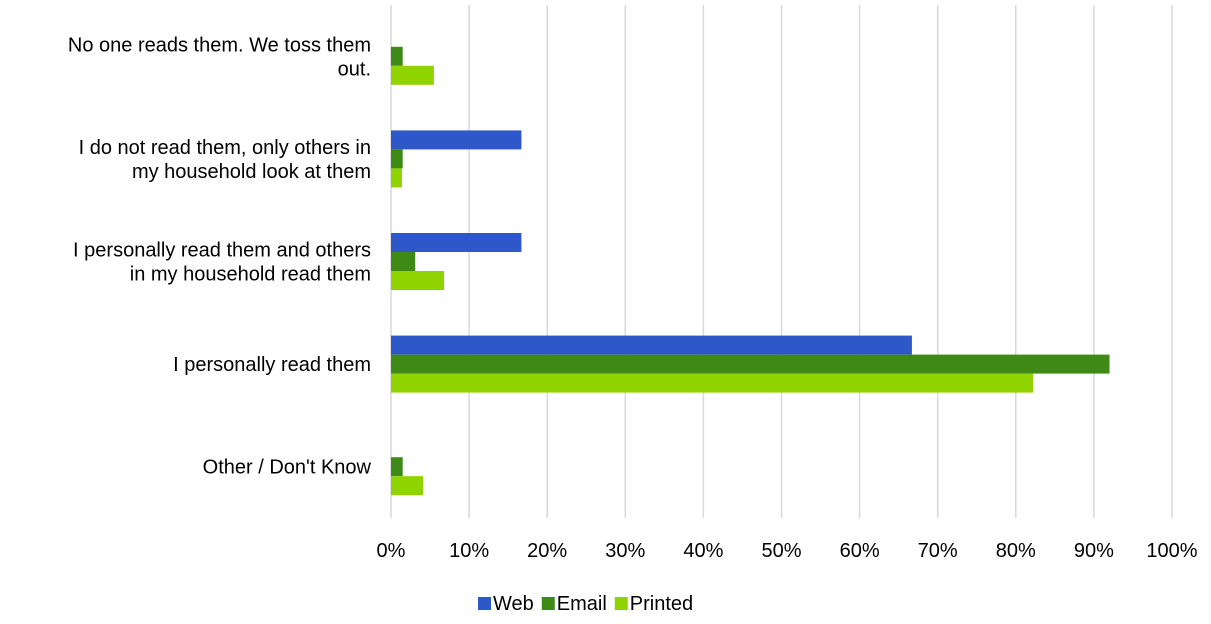 The image size is (1211, 624). Describe the element at coordinates (469, 551) in the screenshot. I see `x-tick-label: 10%` at that location.